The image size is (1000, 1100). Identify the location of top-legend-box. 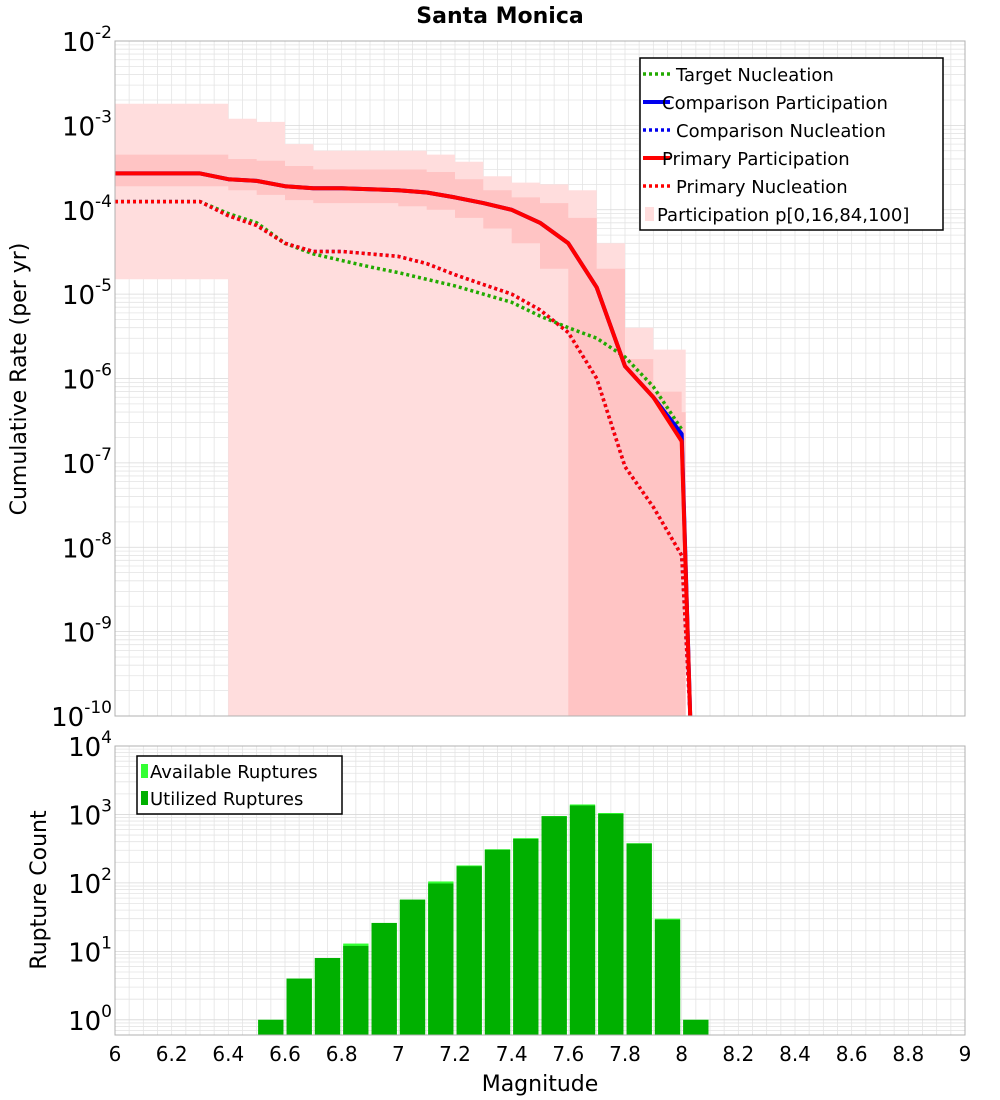
(791, 144).